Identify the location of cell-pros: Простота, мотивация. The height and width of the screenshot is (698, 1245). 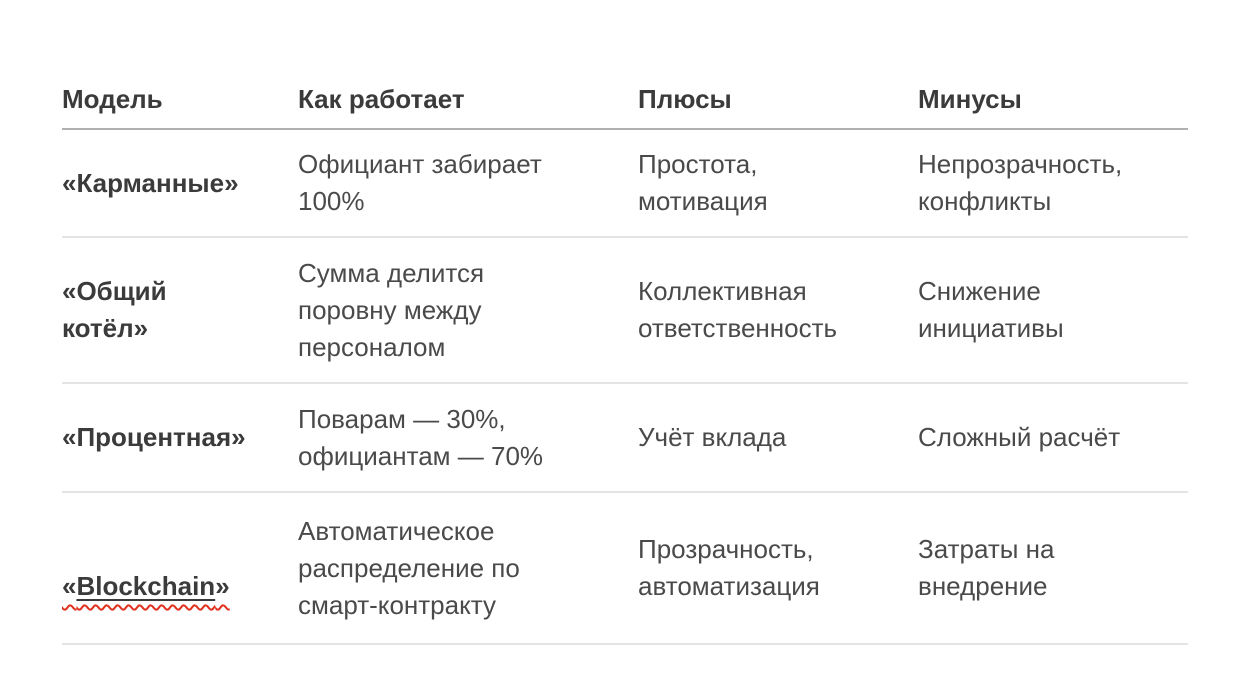
(703, 182).